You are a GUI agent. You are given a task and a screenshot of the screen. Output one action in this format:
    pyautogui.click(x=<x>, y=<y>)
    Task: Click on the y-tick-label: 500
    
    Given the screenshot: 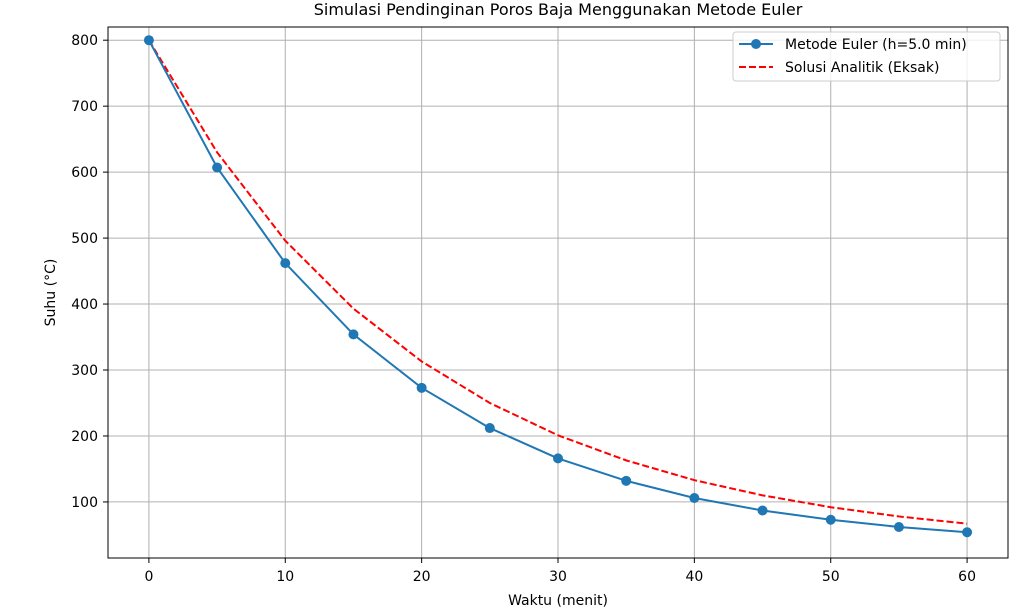 What is the action you would take?
    pyautogui.click(x=84, y=239)
    